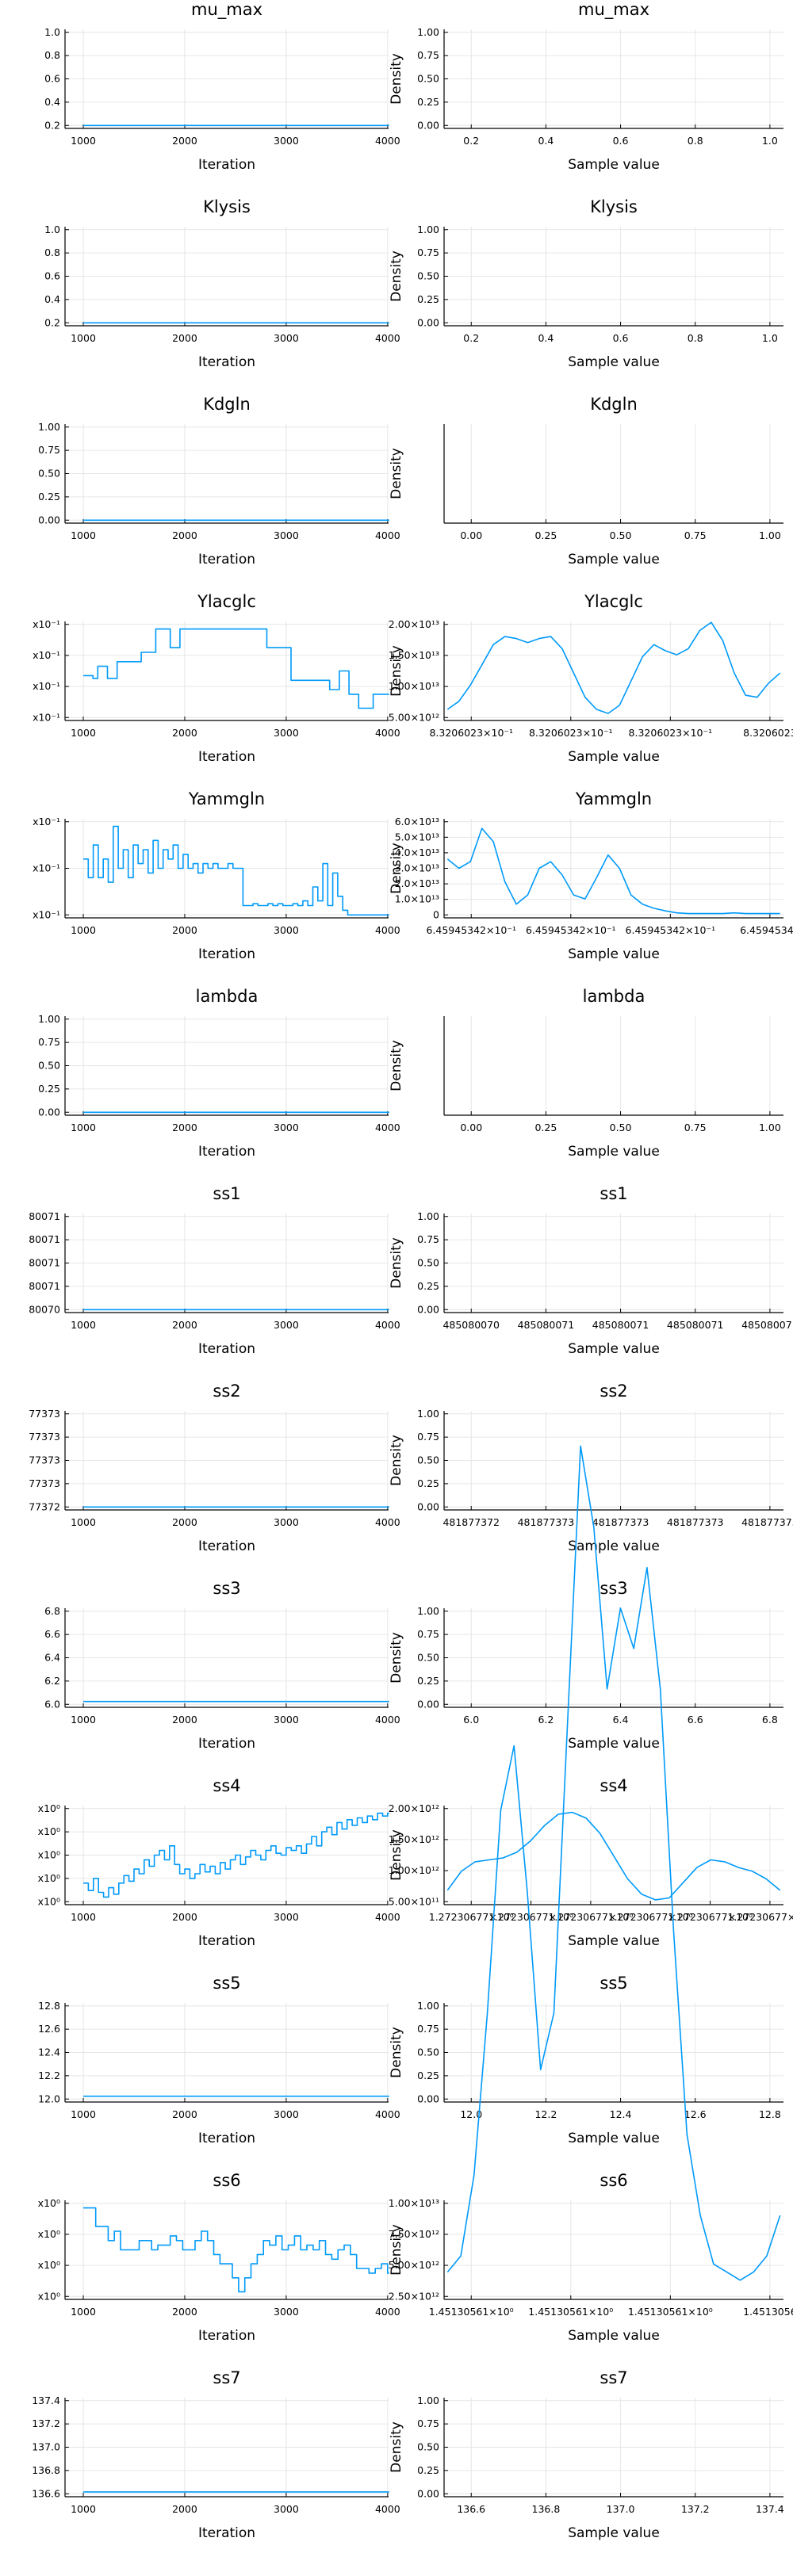 The image size is (793, 2576). What do you see at coordinates (613, 2377) in the screenshot?
I see `density-title: ss7` at bounding box center [613, 2377].